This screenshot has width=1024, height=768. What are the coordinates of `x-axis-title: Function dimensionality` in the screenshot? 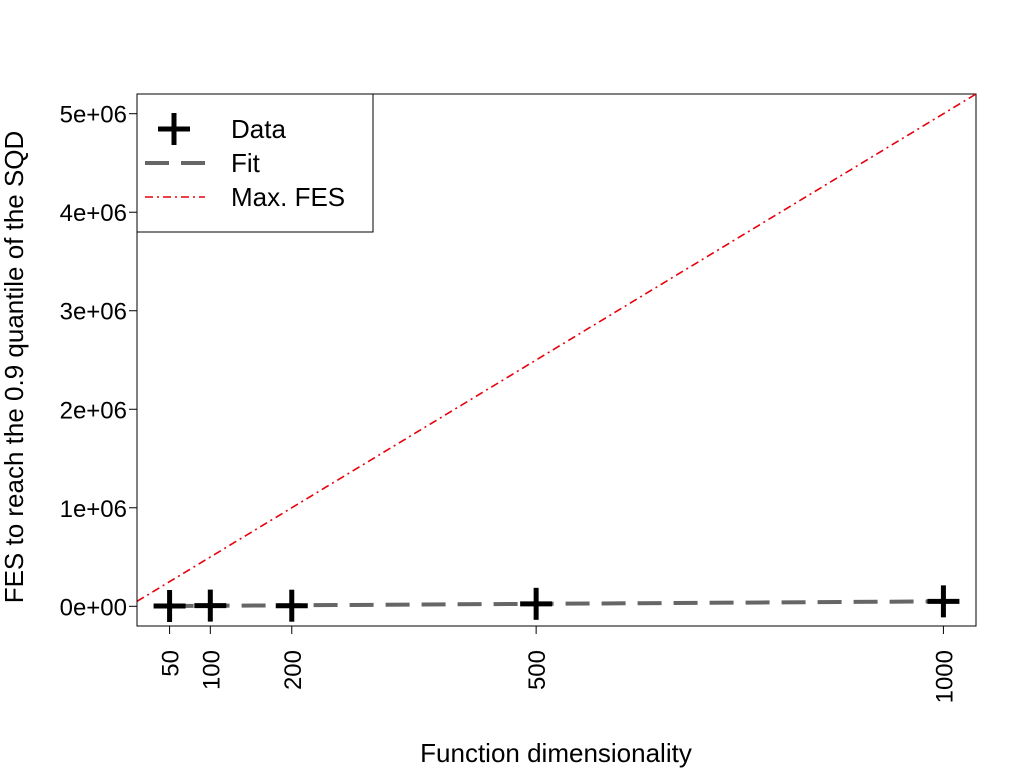 It's located at (556, 753).